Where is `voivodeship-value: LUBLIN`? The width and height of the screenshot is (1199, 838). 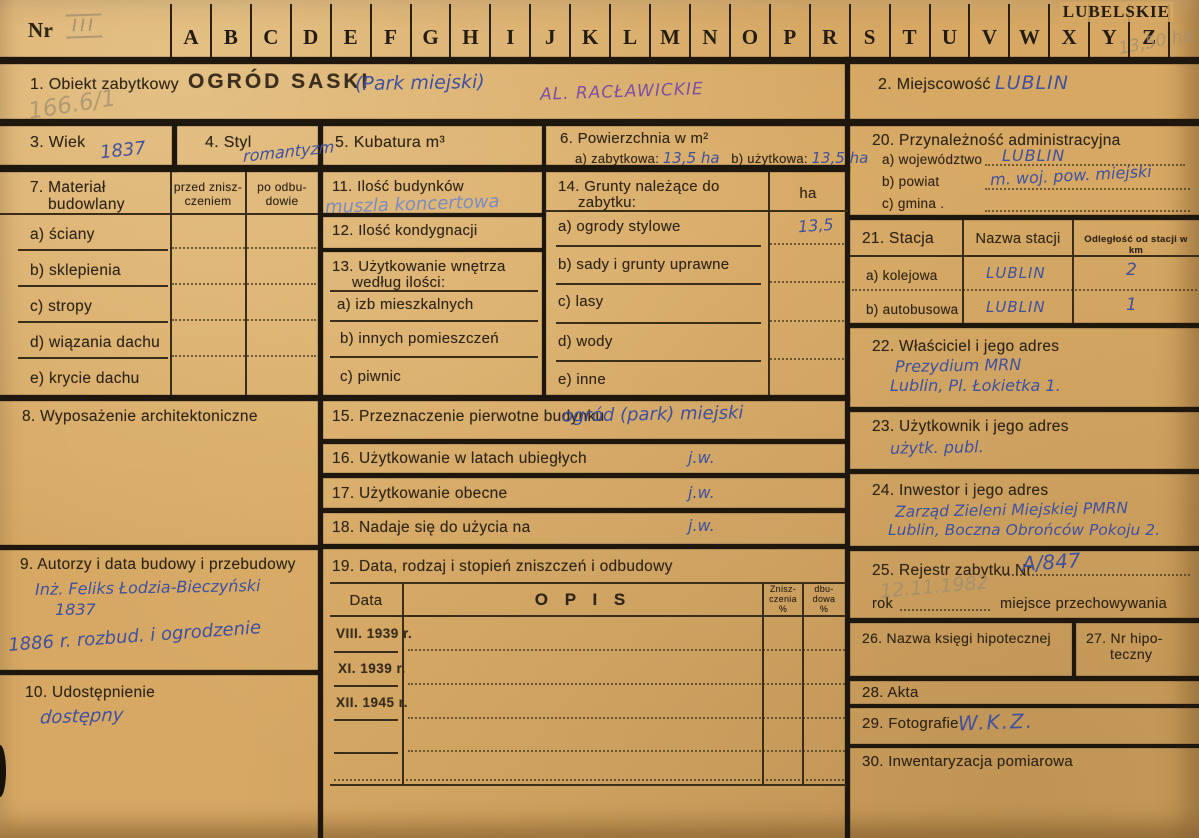
voivodeship-value: LUBLIN is located at coordinates (1034, 155).